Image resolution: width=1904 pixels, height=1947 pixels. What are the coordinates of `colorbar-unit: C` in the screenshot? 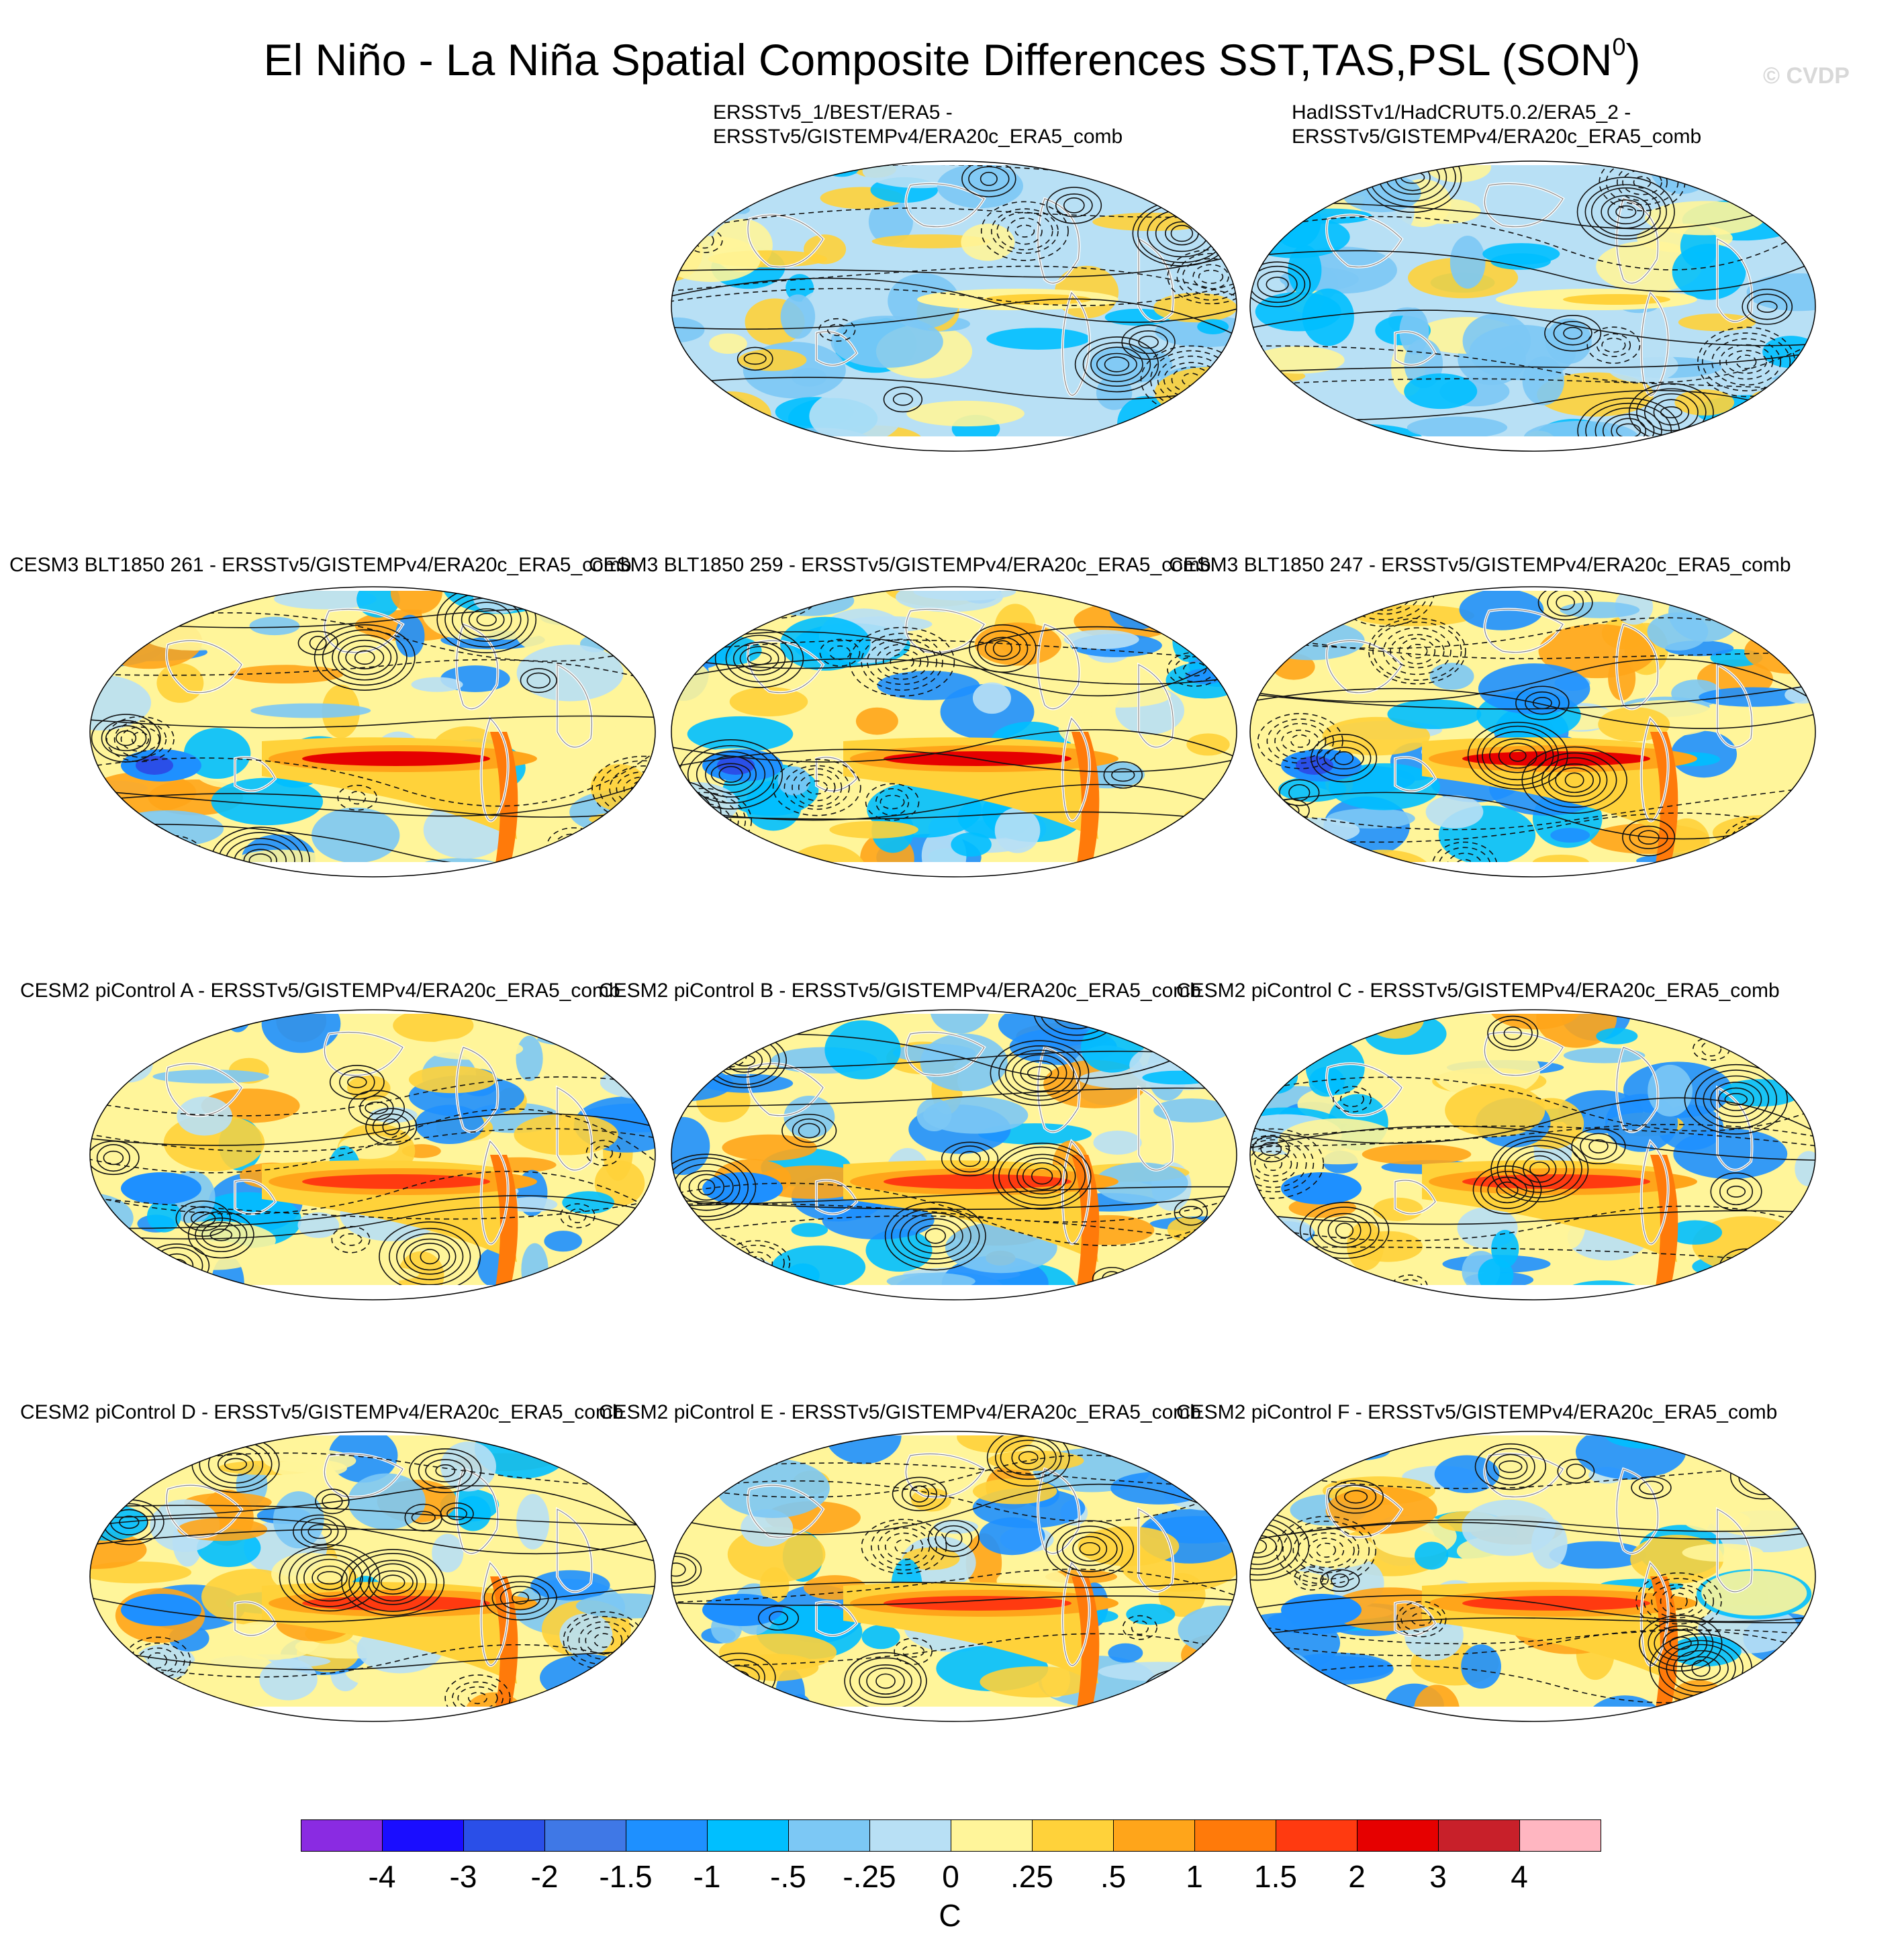 It's located at (950, 1915).